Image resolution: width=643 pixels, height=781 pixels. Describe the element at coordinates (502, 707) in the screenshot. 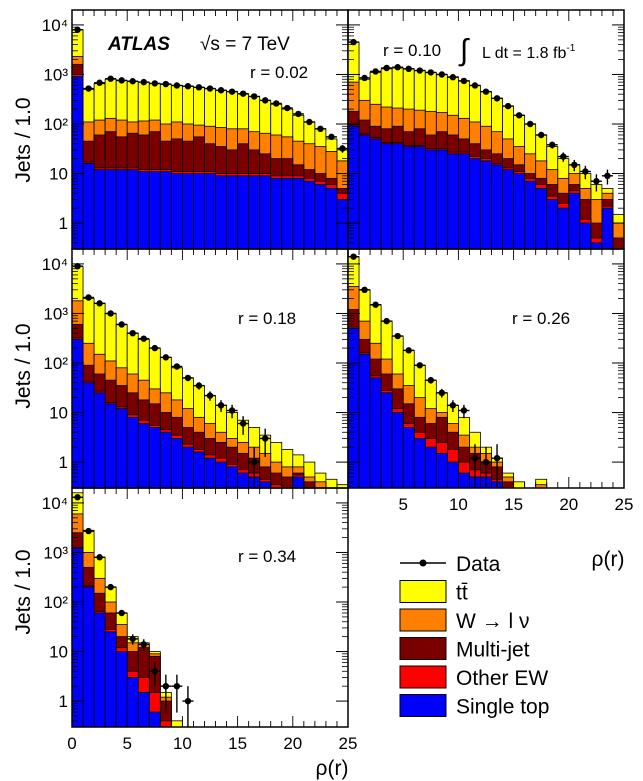

I see `legend-label: Single top` at that location.